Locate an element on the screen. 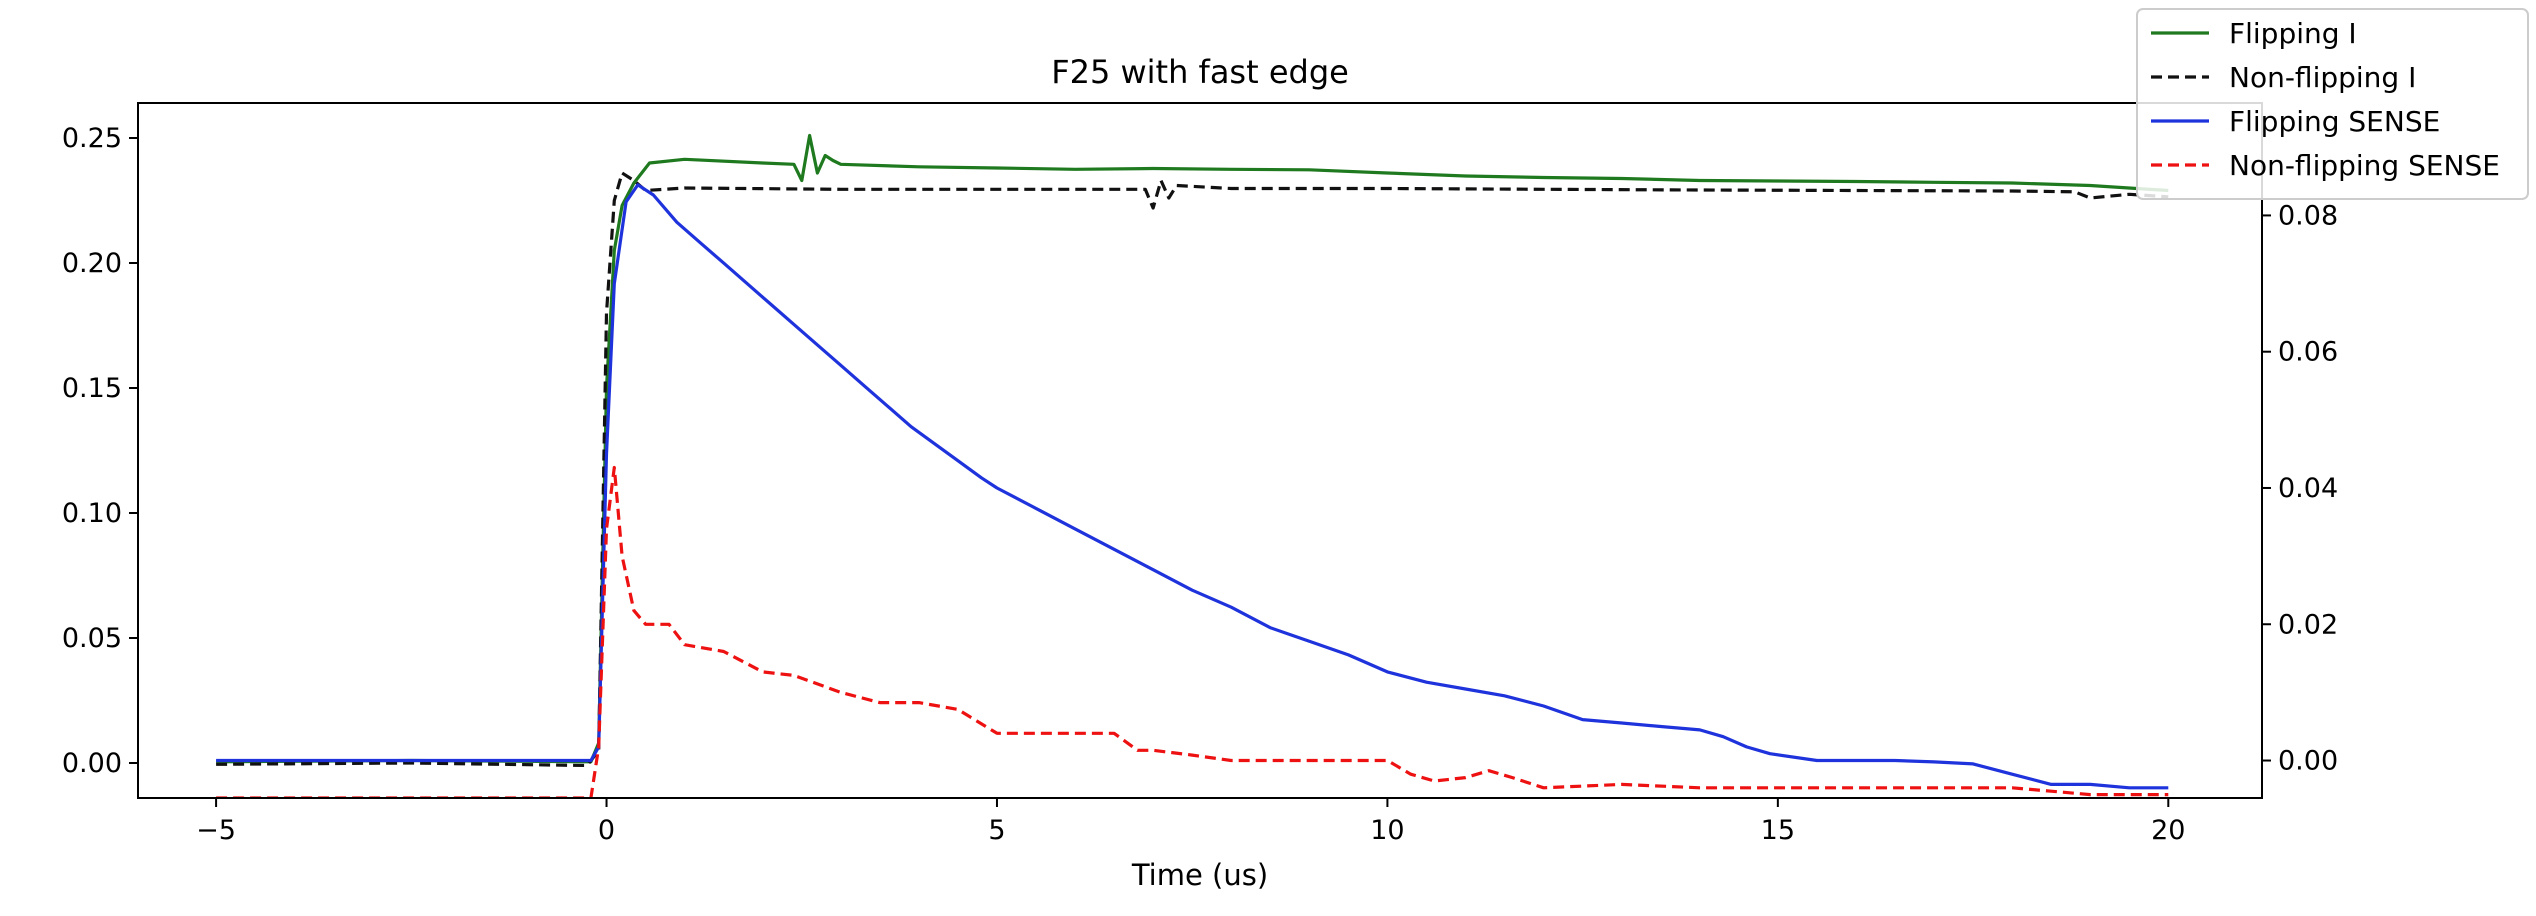 The image size is (2536, 916). y-left-tick-label: 0.00 is located at coordinates (92, 763).